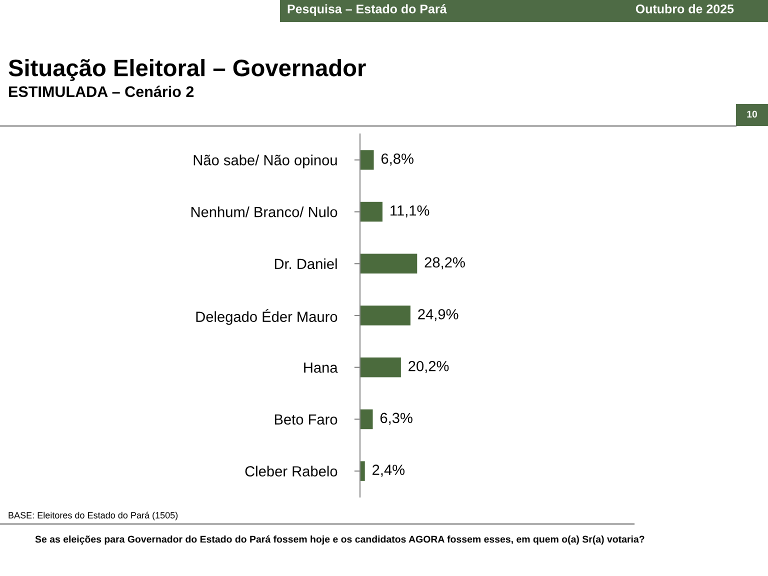 The image size is (768, 576). Describe the element at coordinates (264, 212) in the screenshot. I see `y-tick-label: Nenhum/ Branco/ Nulo` at that location.